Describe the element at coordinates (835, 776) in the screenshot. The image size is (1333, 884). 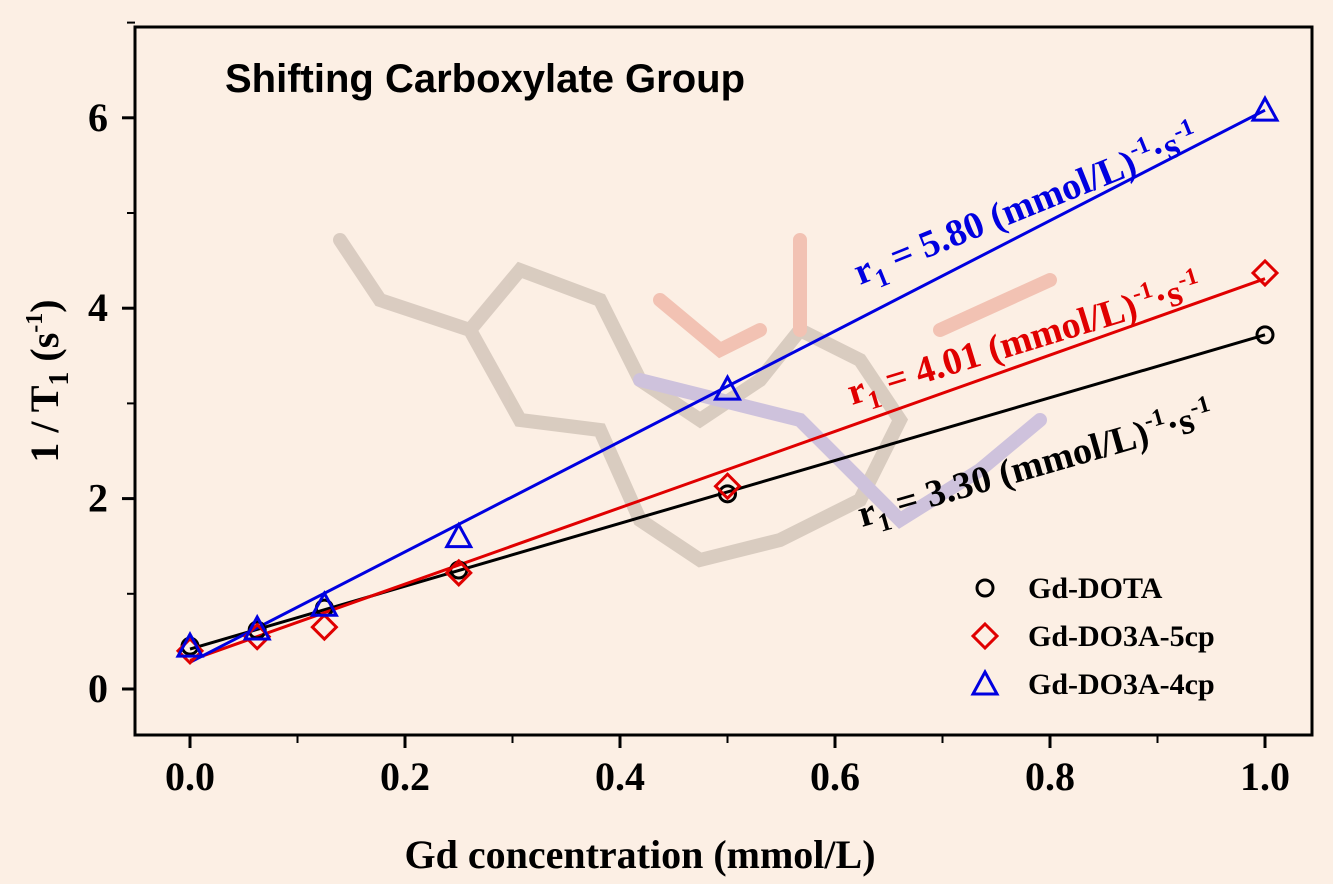
I see `x-tick-label: 0.6` at that location.